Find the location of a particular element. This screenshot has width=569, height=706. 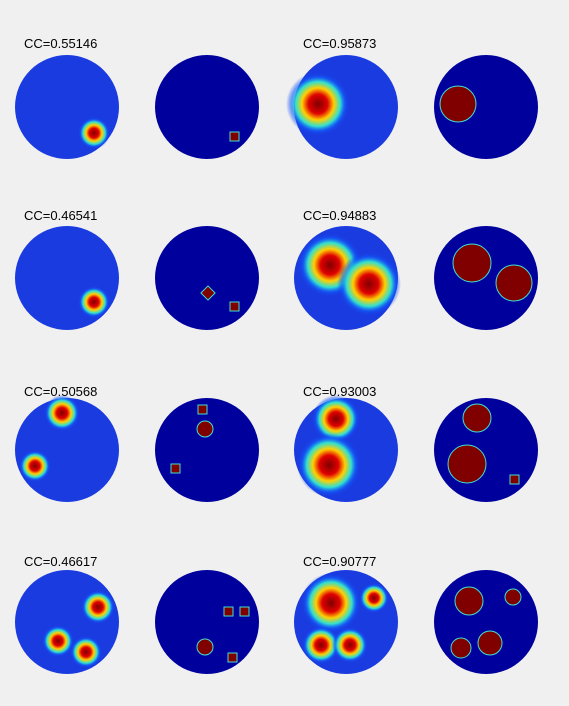

cc-label: CC=0.95873 is located at coordinates (339, 43).